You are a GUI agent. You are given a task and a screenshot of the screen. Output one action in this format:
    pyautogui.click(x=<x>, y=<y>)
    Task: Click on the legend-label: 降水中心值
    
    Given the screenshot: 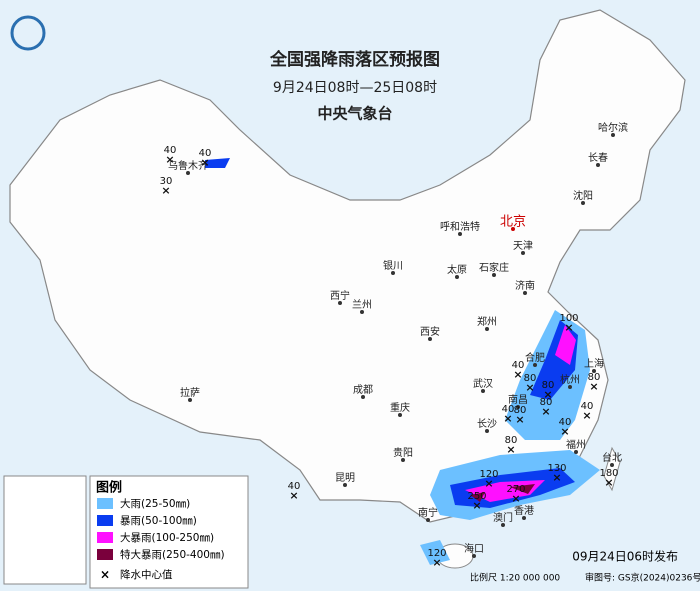 What is the action you would take?
    pyautogui.click(x=146, y=574)
    